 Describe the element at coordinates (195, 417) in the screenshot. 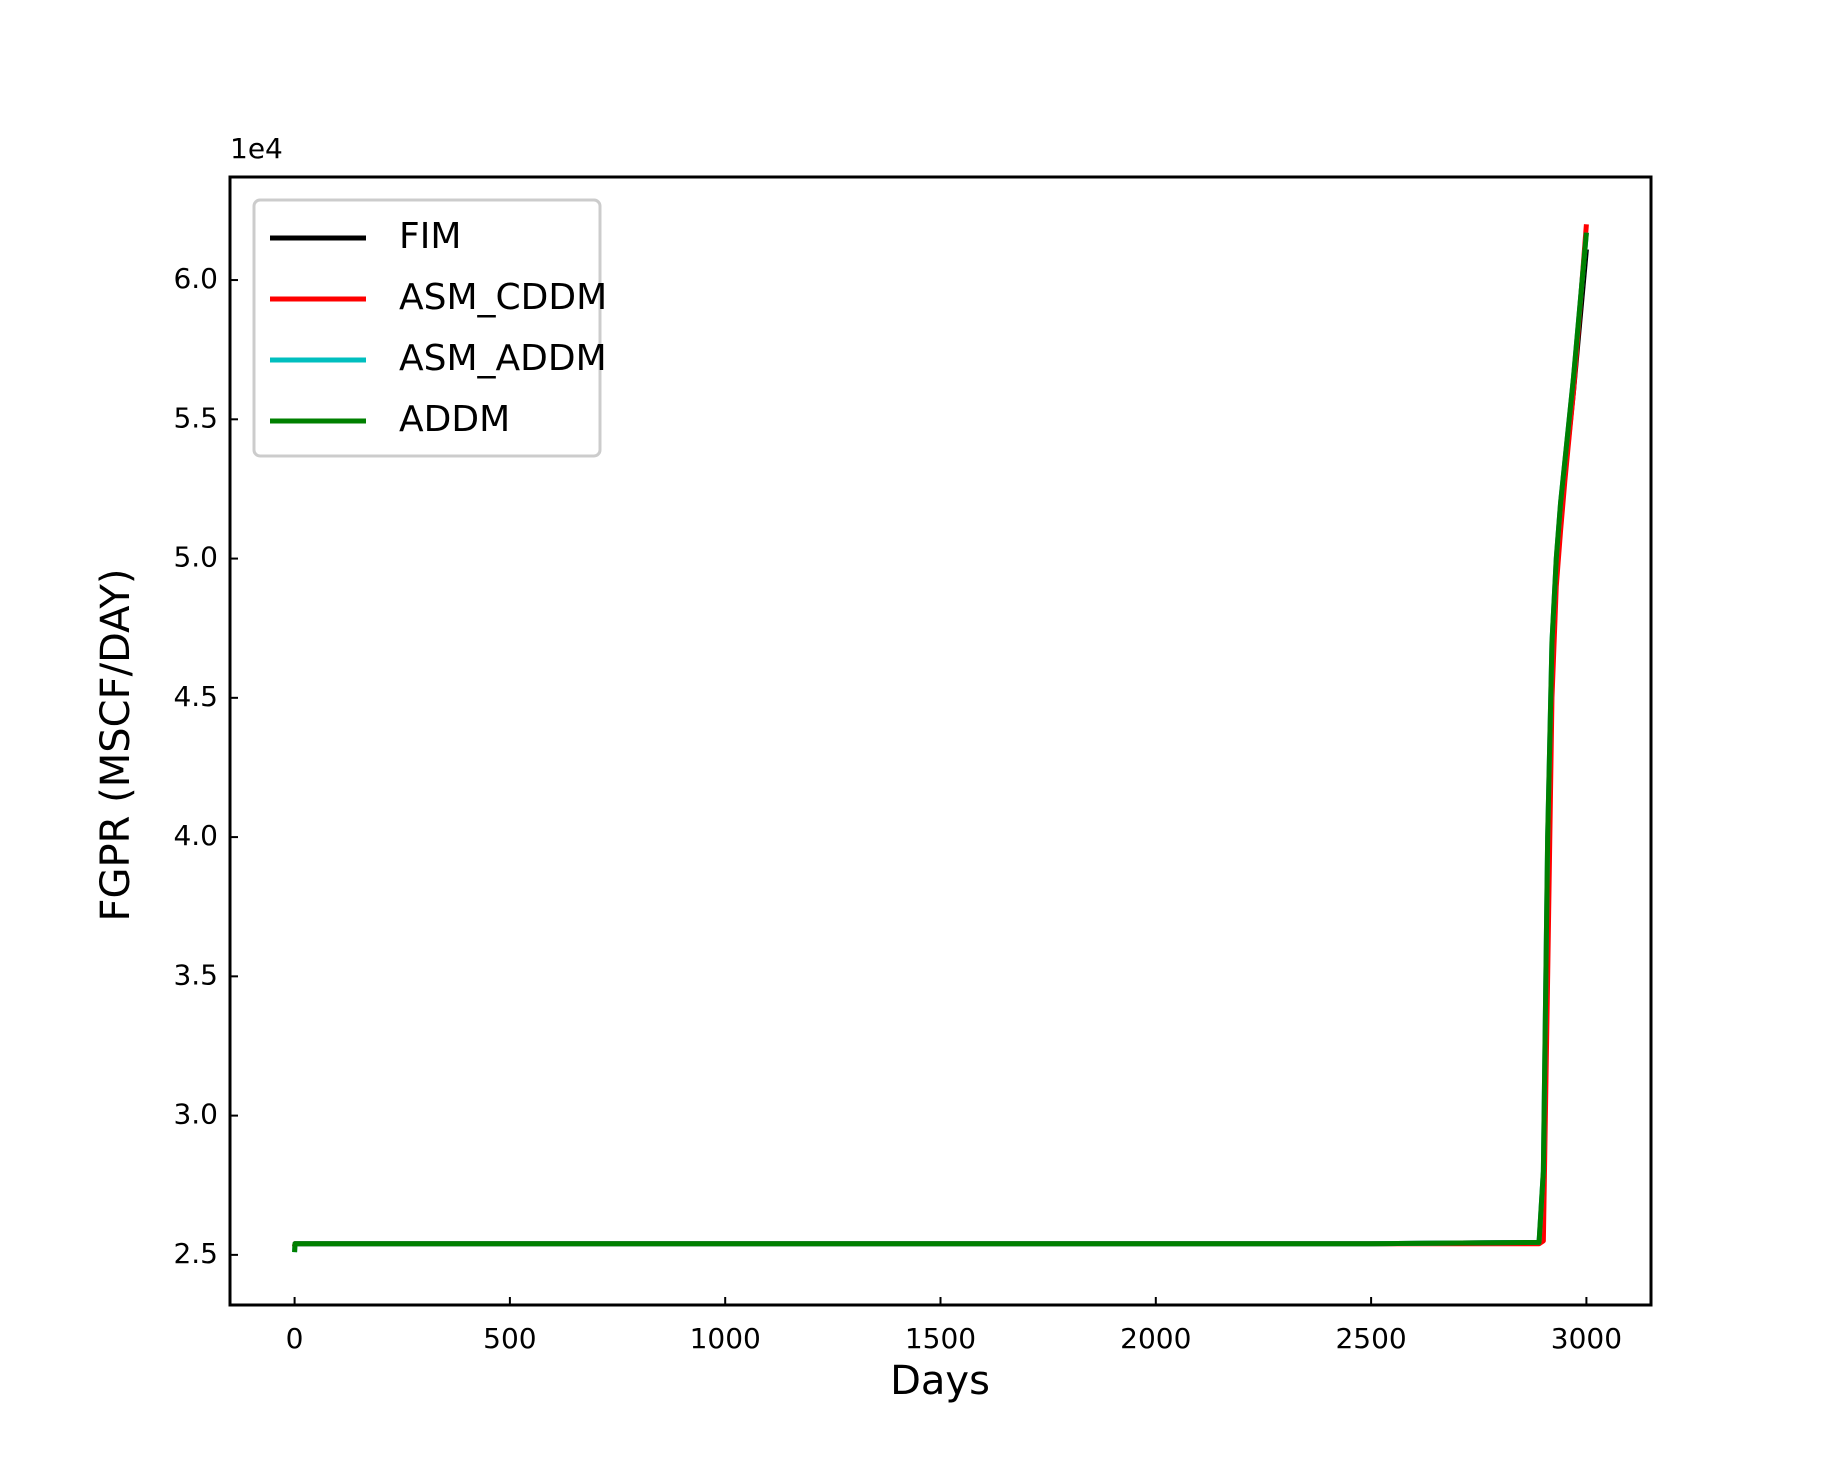

I see `y-tick-label: 5.5` at that location.